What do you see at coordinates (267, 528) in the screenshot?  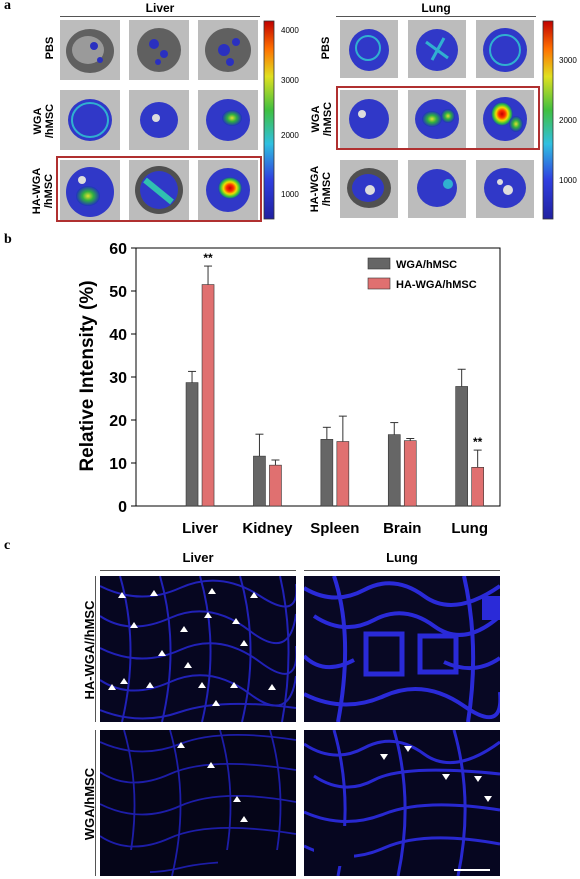 I see `x-tick-label: Kidney` at bounding box center [267, 528].